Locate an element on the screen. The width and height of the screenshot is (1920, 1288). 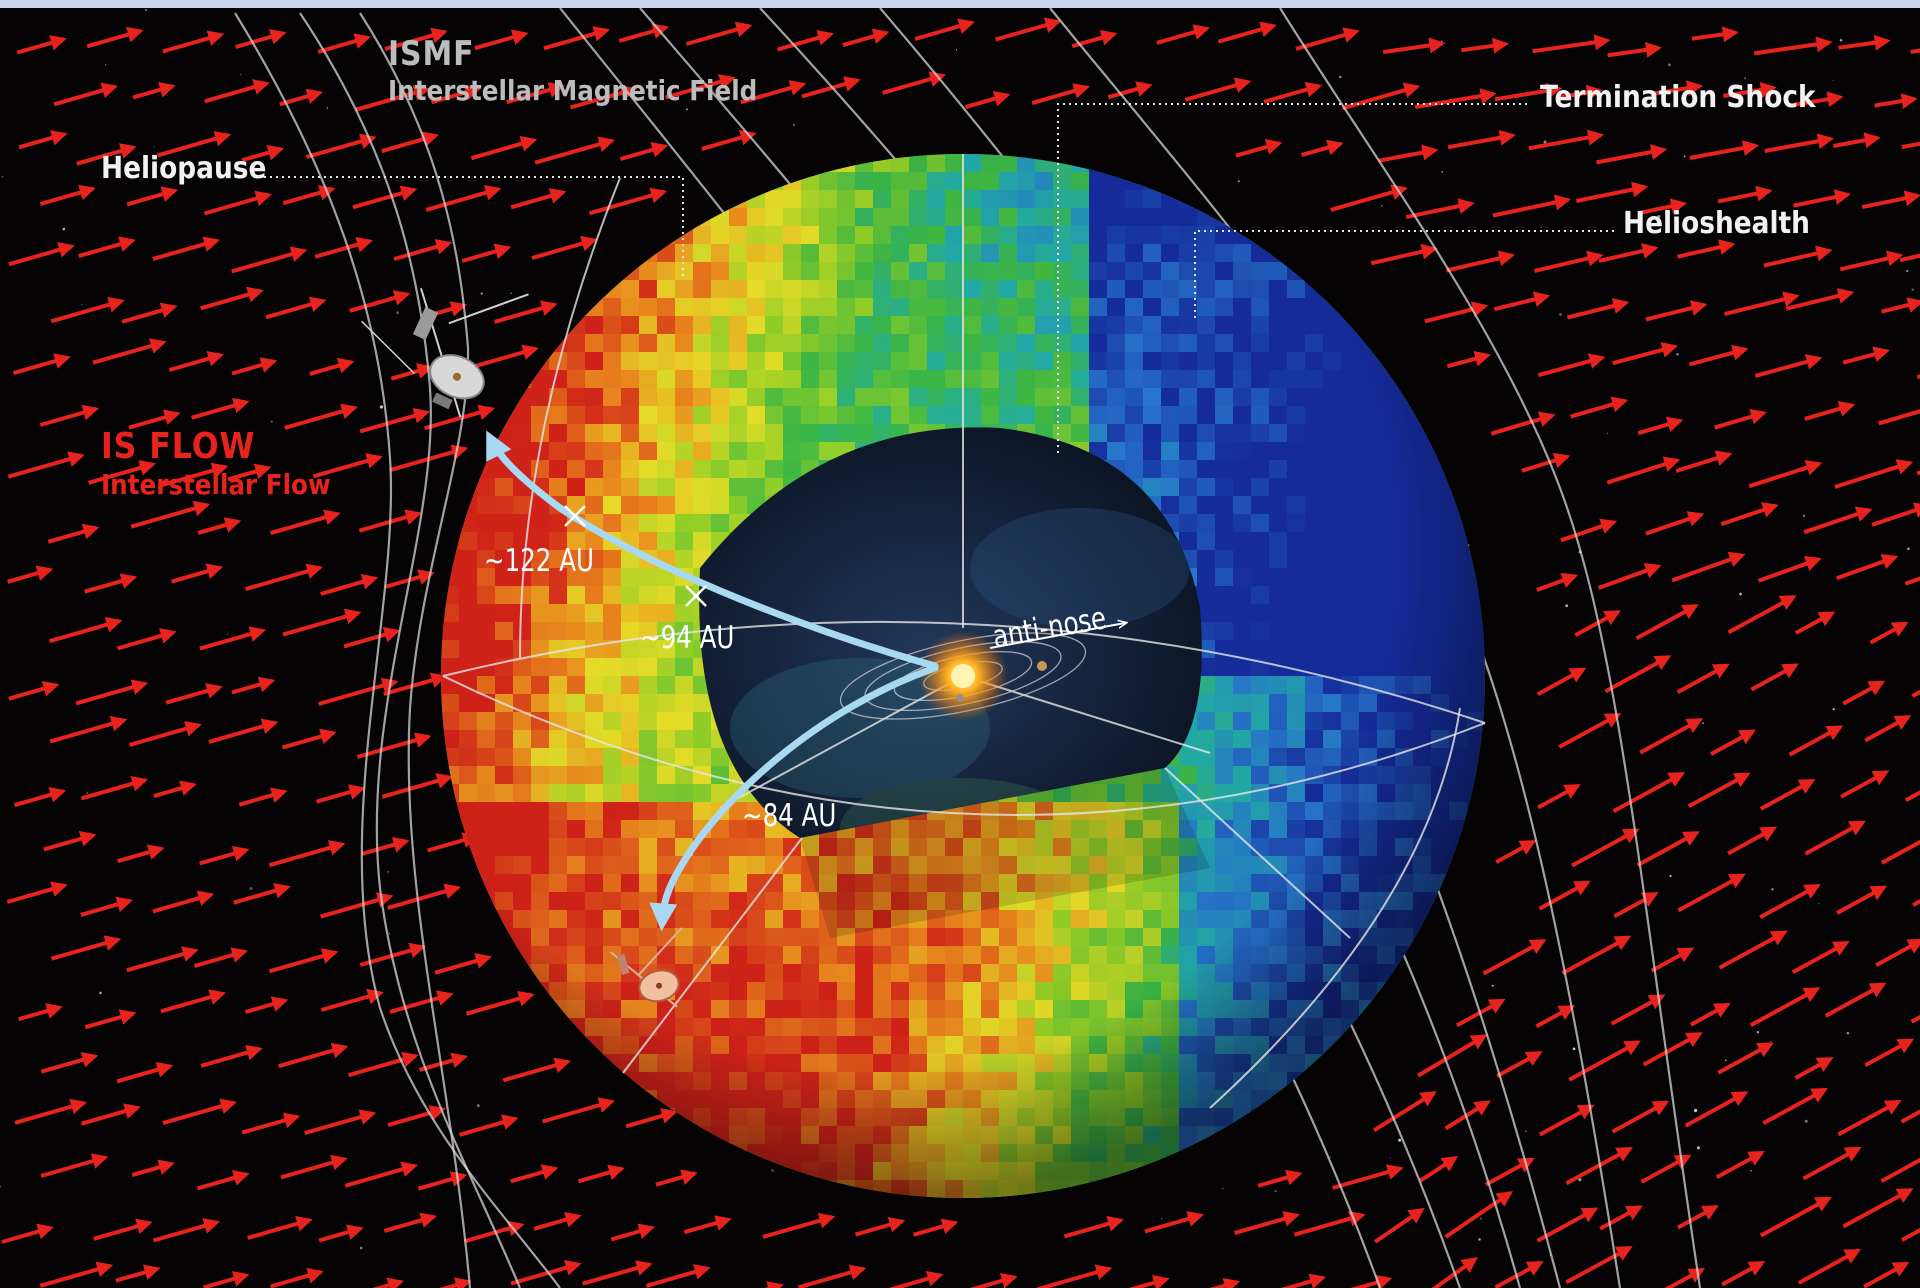
heliosheath-label: Helioshealth is located at coordinates (1716, 223).